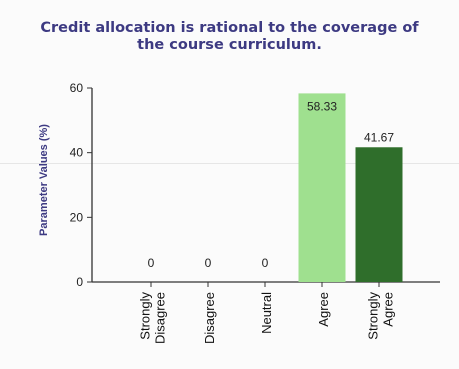  What do you see at coordinates (77, 88) in the screenshot?
I see `y-tick-label-3: 60` at bounding box center [77, 88].